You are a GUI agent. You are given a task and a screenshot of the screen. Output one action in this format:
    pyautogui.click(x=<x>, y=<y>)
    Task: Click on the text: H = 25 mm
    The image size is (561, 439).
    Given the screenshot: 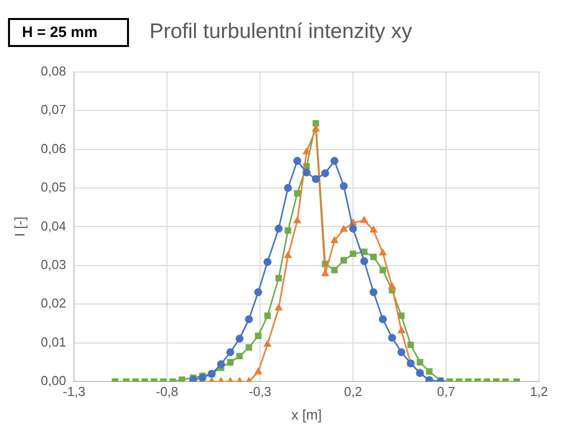 What is the action you would take?
    pyautogui.click(x=69, y=32)
    